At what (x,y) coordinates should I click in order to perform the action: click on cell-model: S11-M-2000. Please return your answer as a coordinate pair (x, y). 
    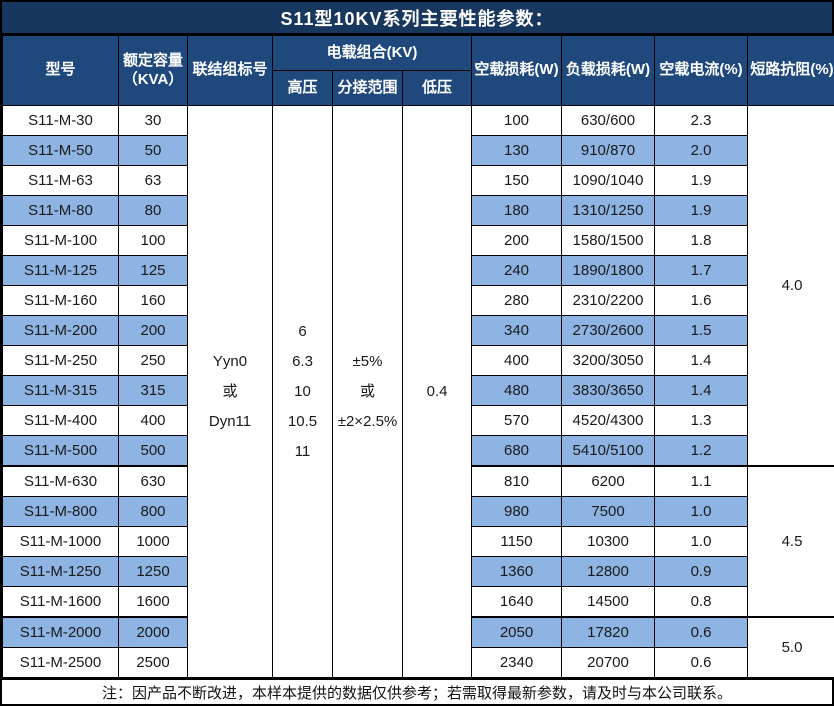
    Looking at the image, I should click on (60, 632).